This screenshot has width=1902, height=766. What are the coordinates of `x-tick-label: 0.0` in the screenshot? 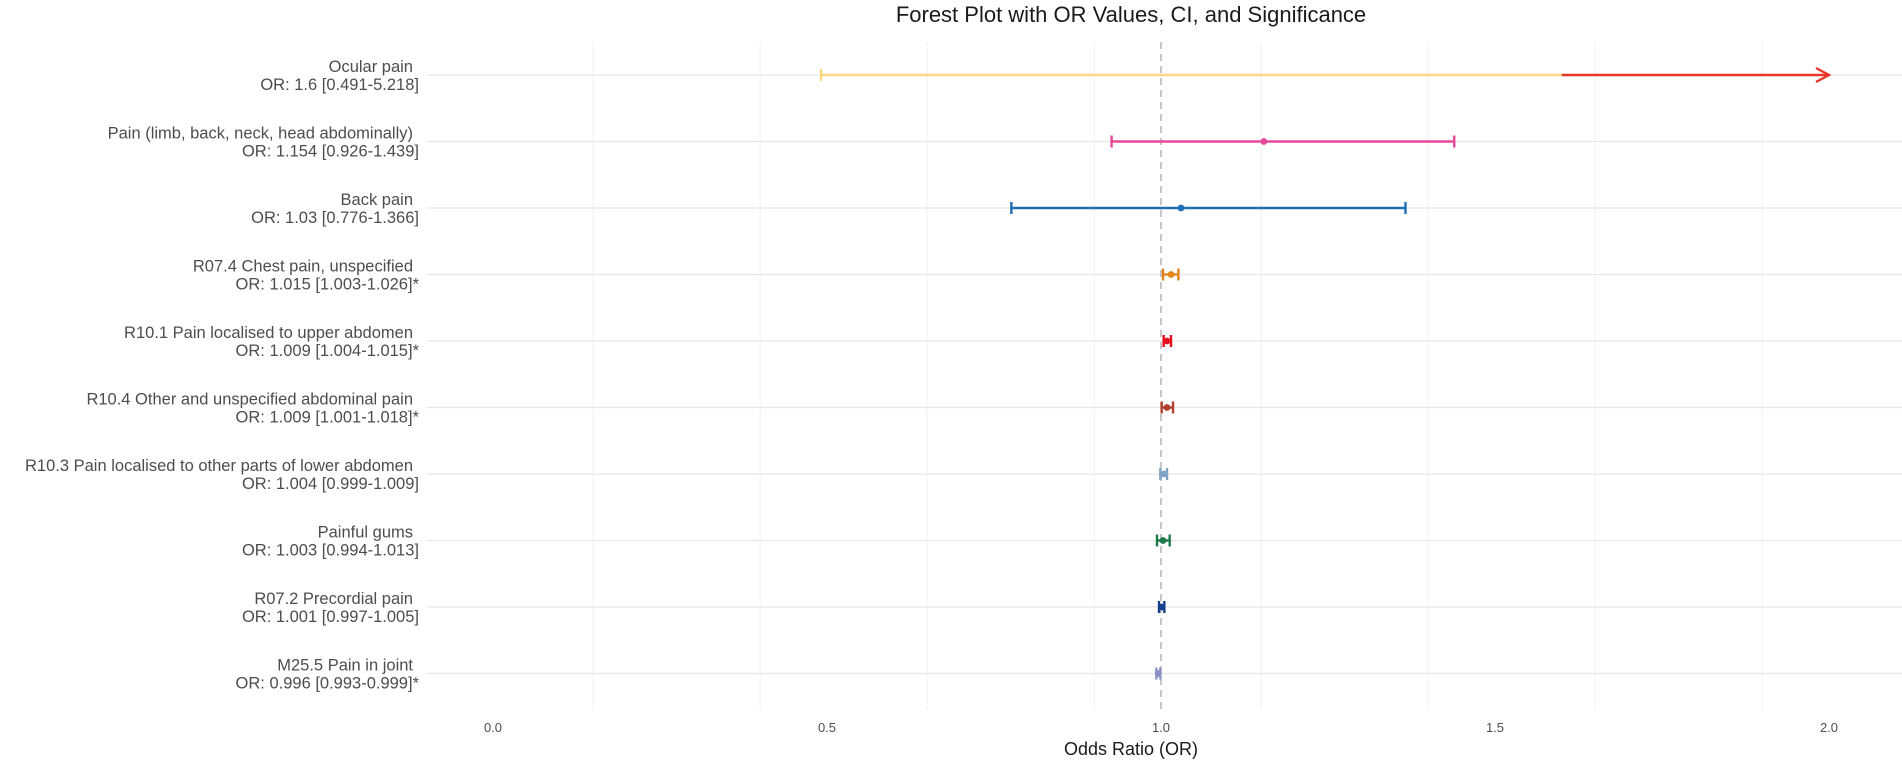 It's located at (493, 727).